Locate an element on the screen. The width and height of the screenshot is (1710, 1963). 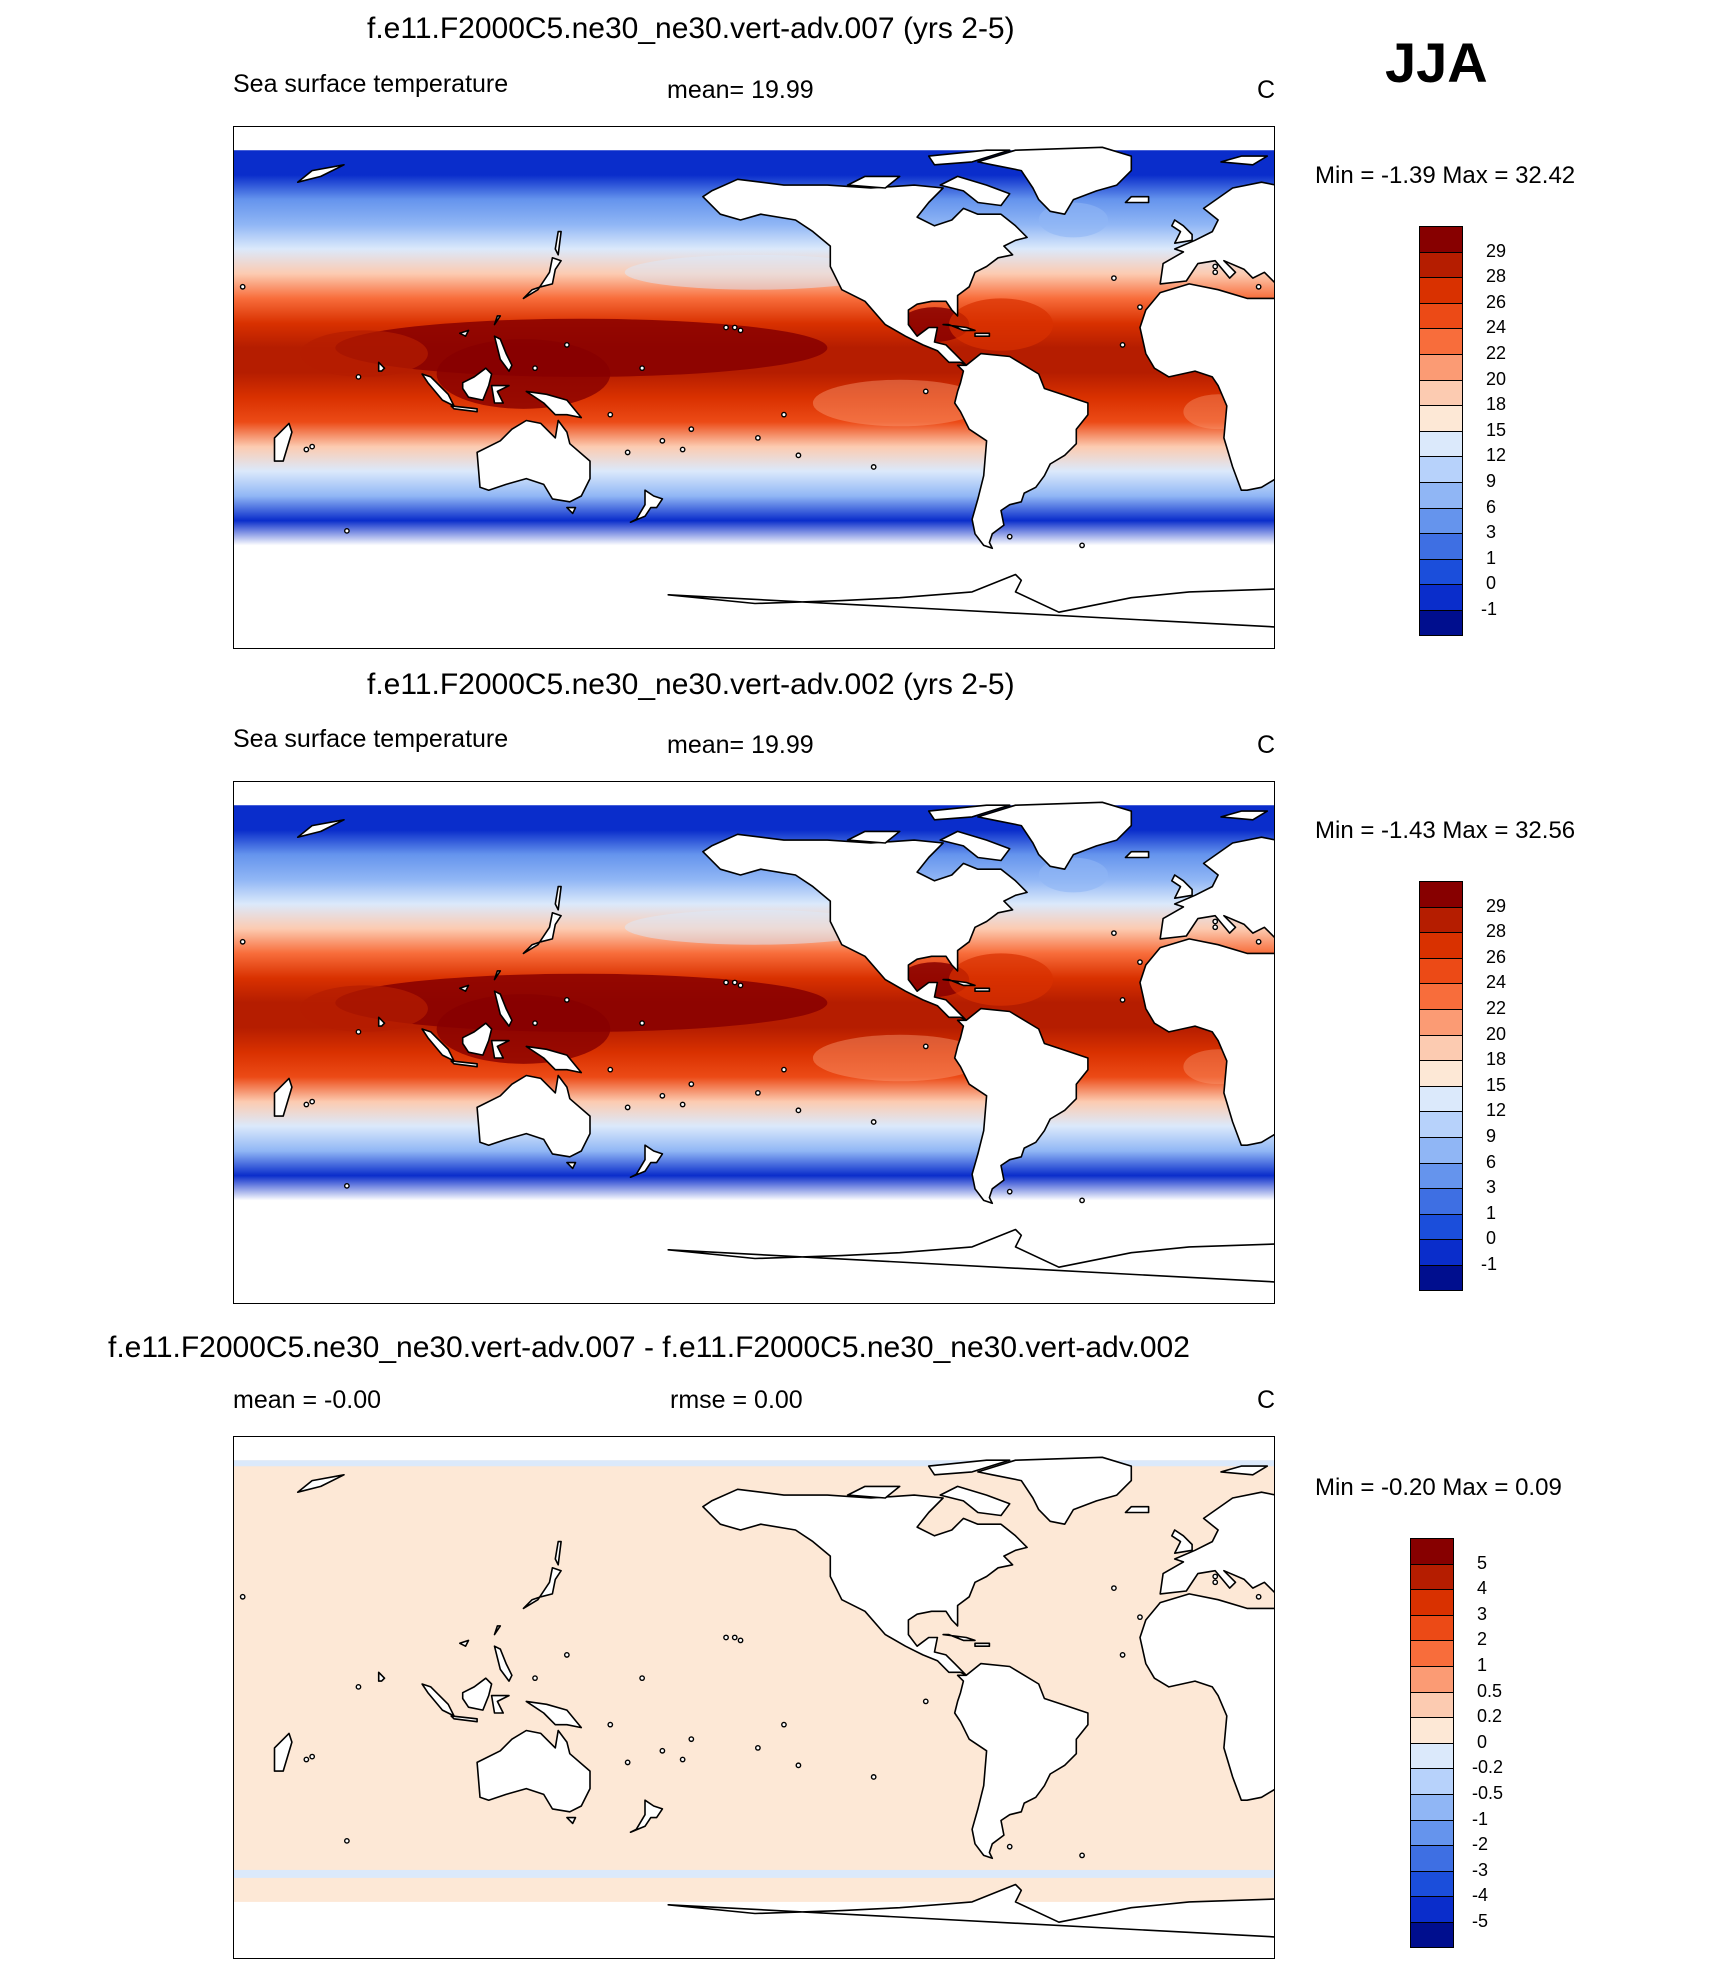
colorbar-label: 18 is located at coordinates (1496, 1059).